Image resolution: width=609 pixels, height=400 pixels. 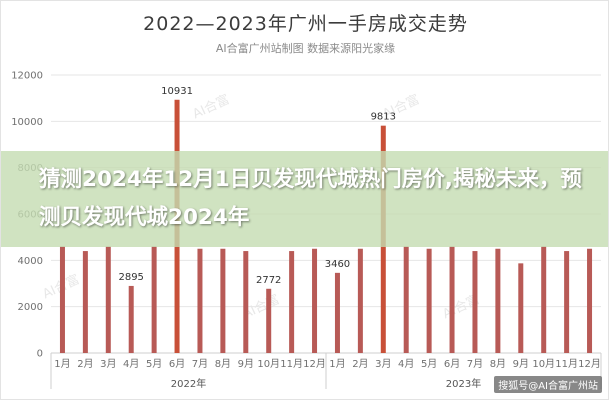 I want to click on banner-text: 猜测2024年12月1日贝发现代城热门房价,揭秘未来，预测贝发现代城2024年, so click(x=310, y=198).